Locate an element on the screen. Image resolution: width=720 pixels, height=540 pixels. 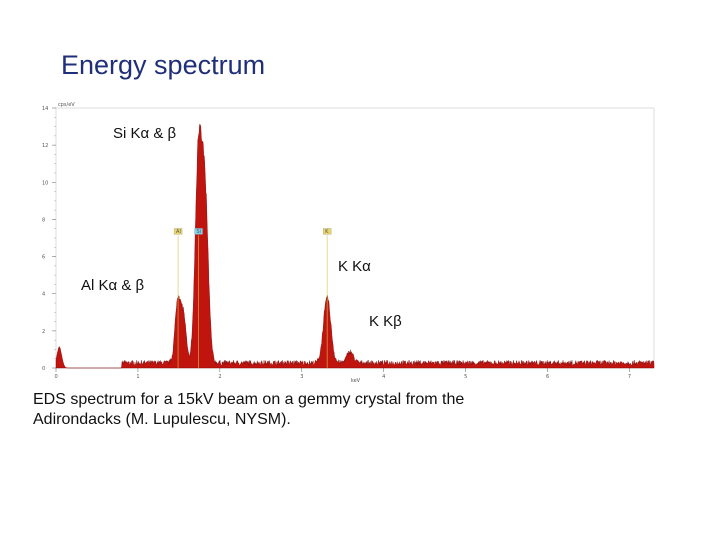
k-beta-peak-label: K Kβ is located at coordinates (385, 321).